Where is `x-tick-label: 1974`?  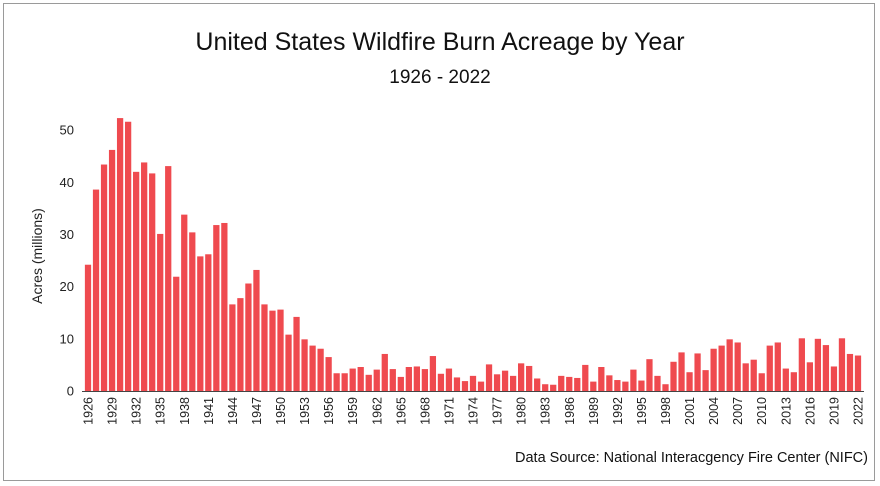
x-tick-label: 1974 is located at coordinates (474, 411).